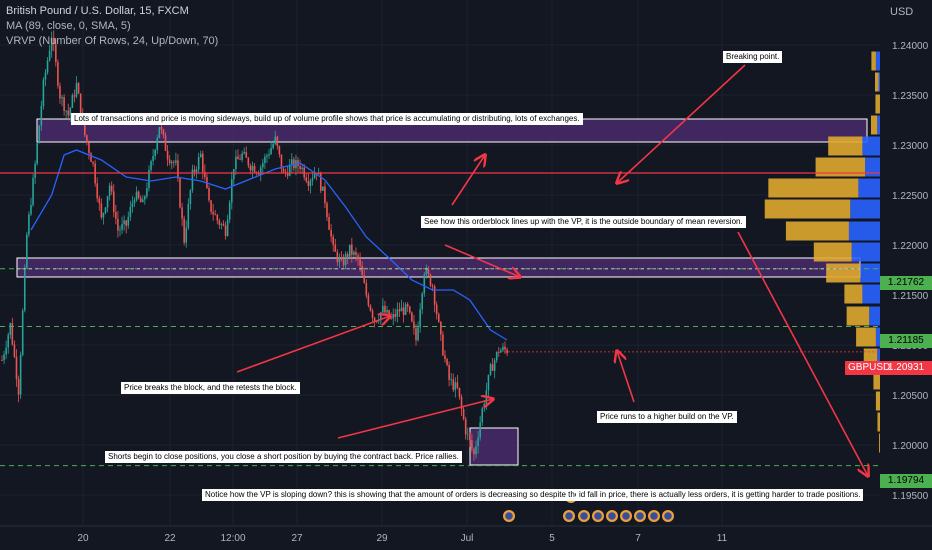  Describe the element at coordinates (112, 41) in the screenshot. I see `vrvp-indicator-label: VRVP (Number Of Rows, 24, Up/Down, 70)` at that location.